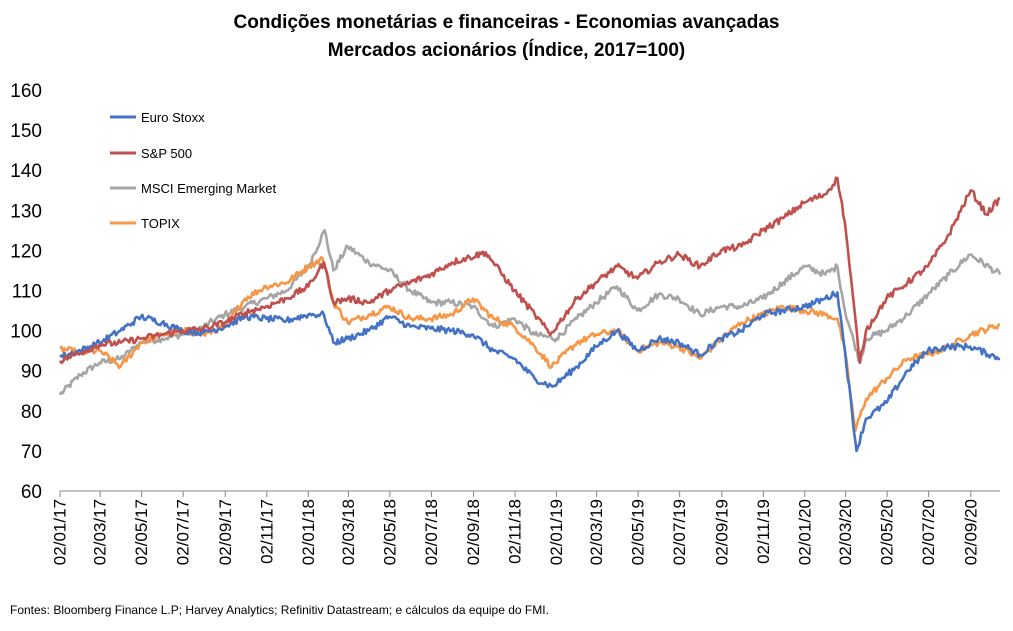  Describe the element at coordinates (31, 492) in the screenshot. I see `y-tick-label: 60` at that location.